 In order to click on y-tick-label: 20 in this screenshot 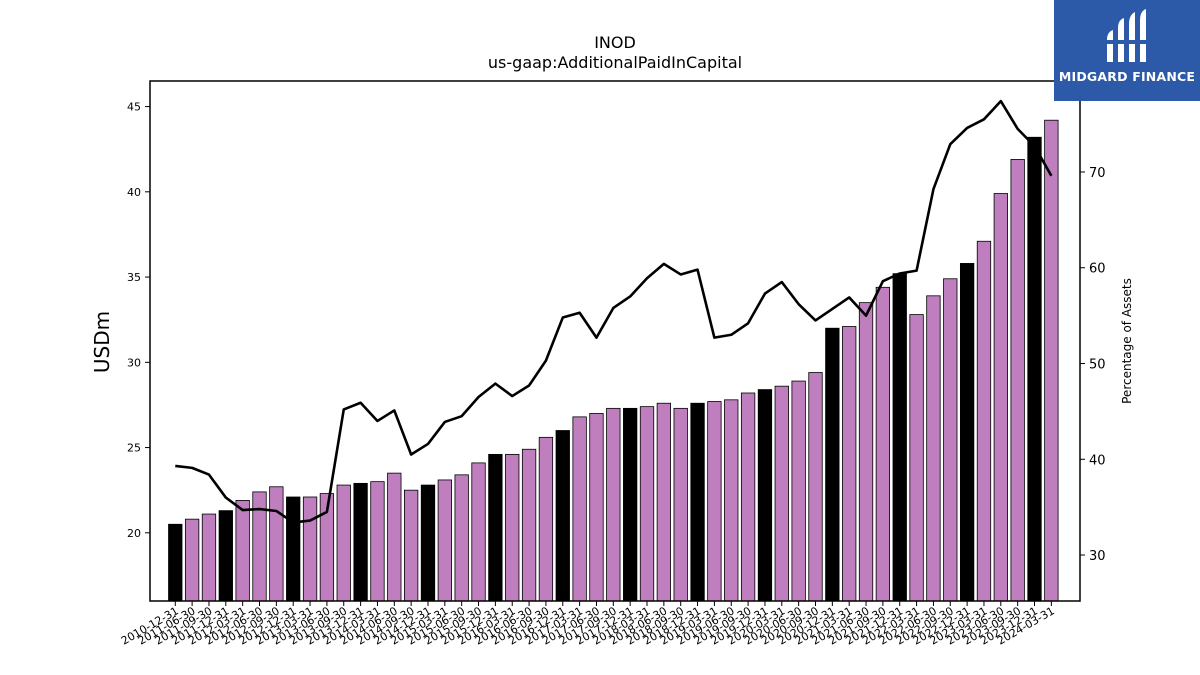, I will do `click(134, 533)`.